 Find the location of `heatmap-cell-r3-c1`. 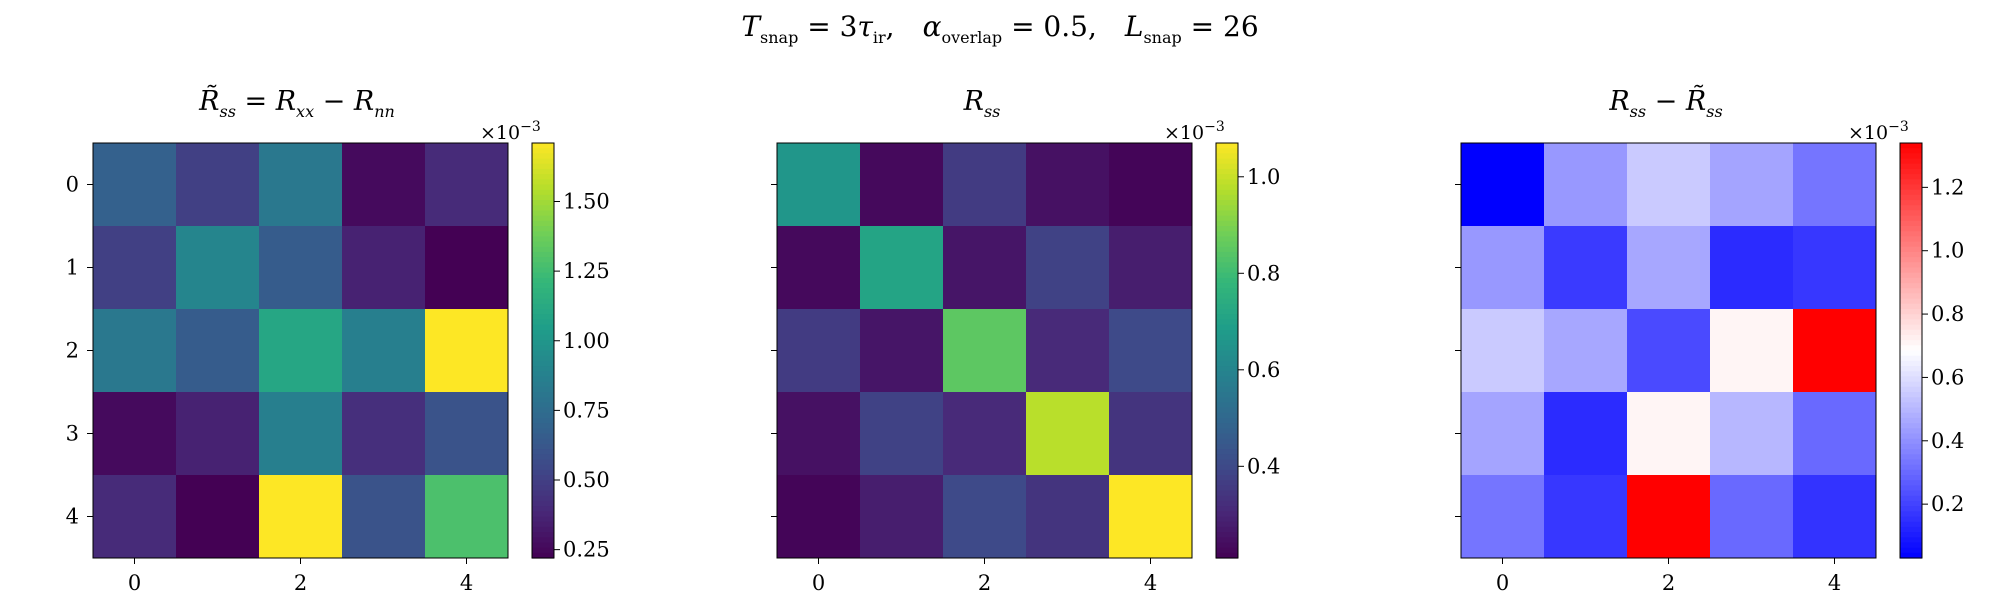

heatmap-cell-r3-c1 is located at coordinates (902, 434).